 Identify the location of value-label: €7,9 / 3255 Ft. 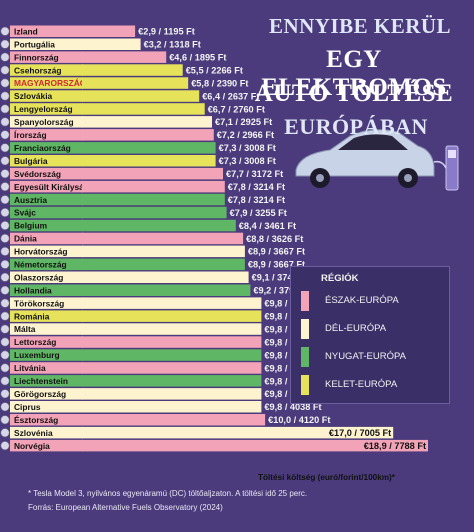
(258, 213).